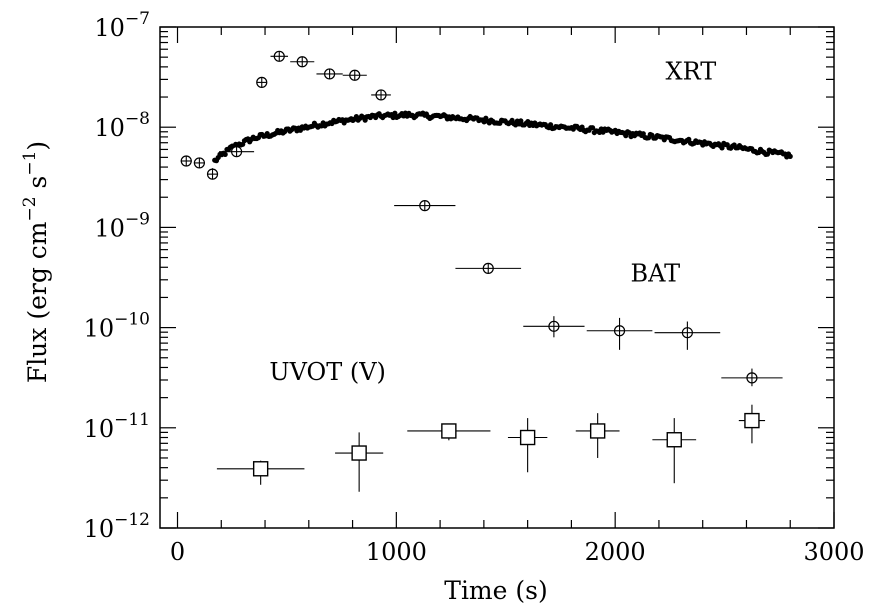  Describe the element at coordinates (495, 590) in the screenshot. I see `x-axis-title: Time (s)` at that location.